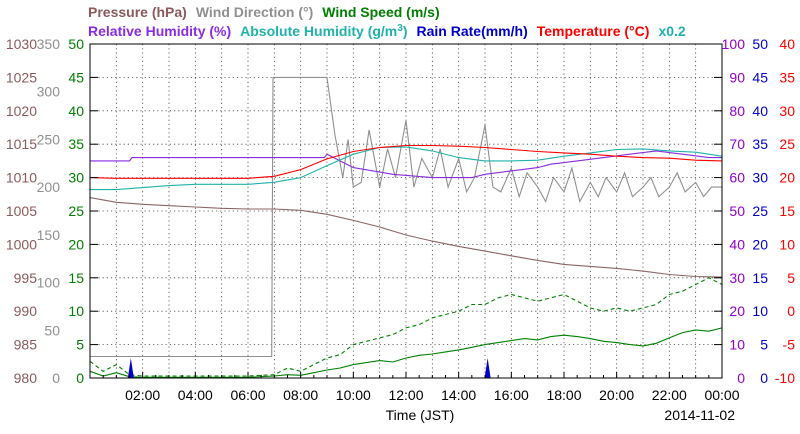  What do you see at coordinates (21, 111) in the screenshot?
I see `y-tick-label-pressure: 1020` at bounding box center [21, 111].